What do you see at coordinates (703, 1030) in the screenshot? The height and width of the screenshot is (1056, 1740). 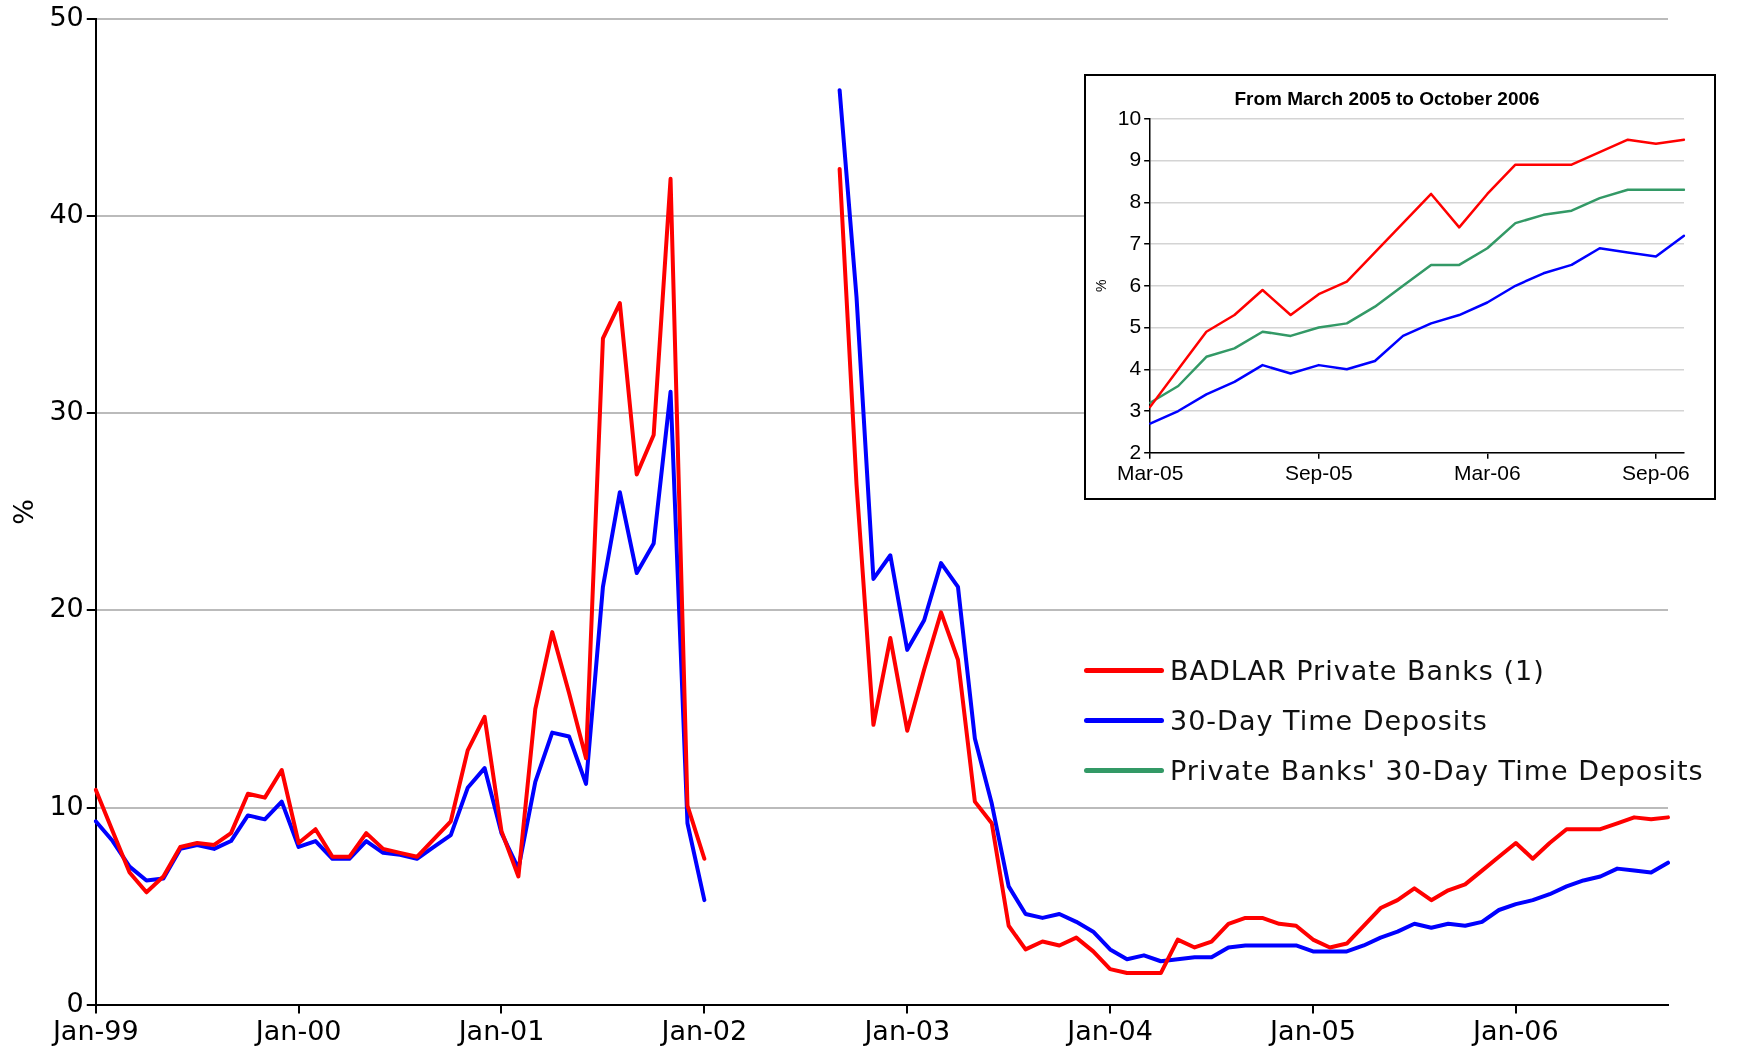 I see `x-tick-label: Jan-02` at bounding box center [703, 1030].